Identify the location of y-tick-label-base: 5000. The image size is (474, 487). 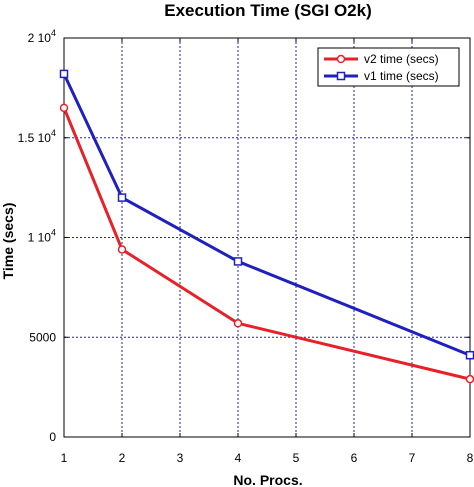
(42, 337).